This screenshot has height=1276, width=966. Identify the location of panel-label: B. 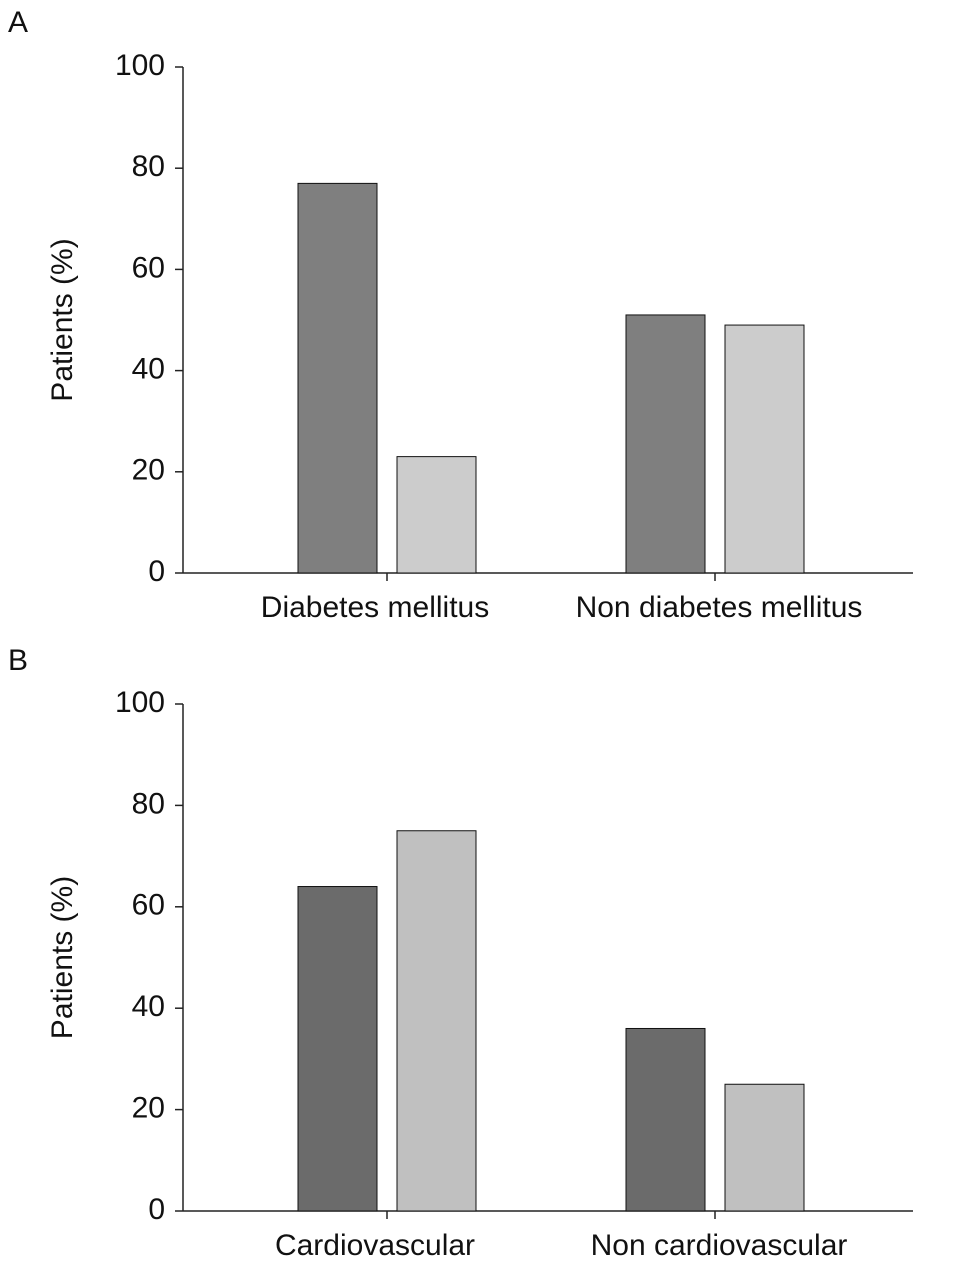
(18, 660).